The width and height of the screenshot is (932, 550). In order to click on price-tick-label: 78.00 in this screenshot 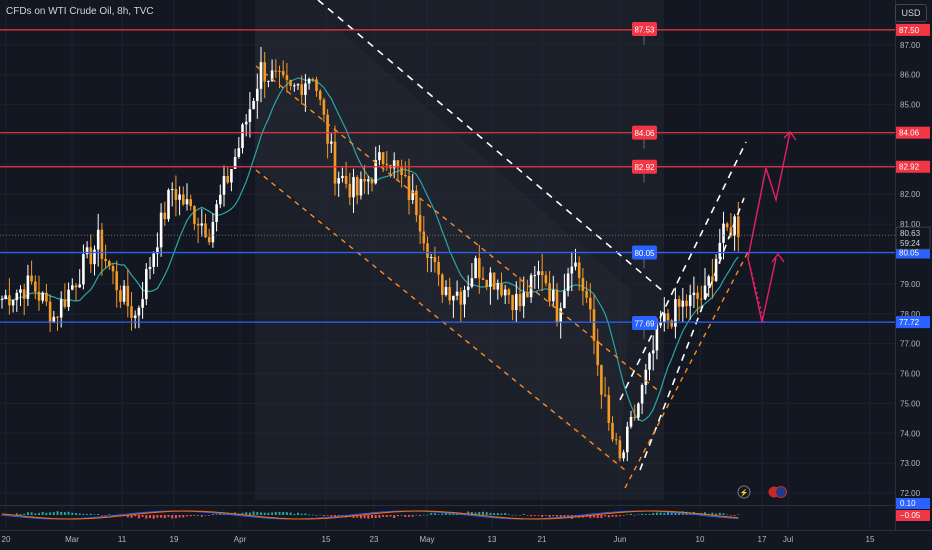, I will do `click(910, 314)`.